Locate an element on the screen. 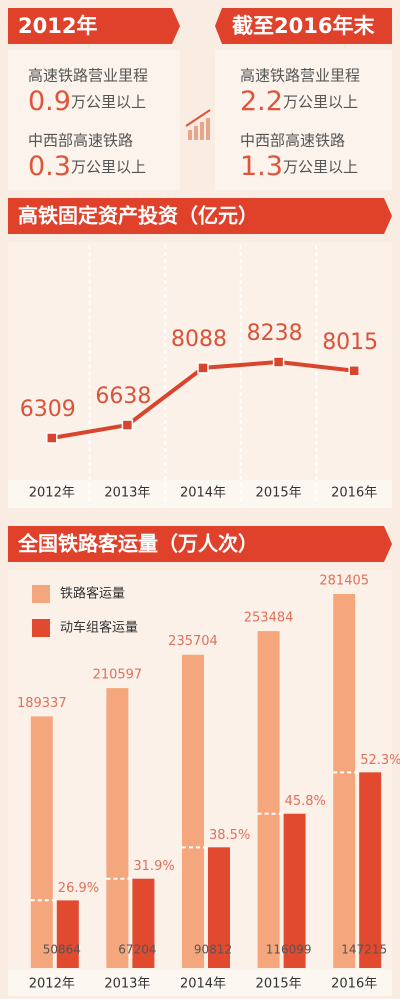  value-label: 90812 is located at coordinates (213, 950).